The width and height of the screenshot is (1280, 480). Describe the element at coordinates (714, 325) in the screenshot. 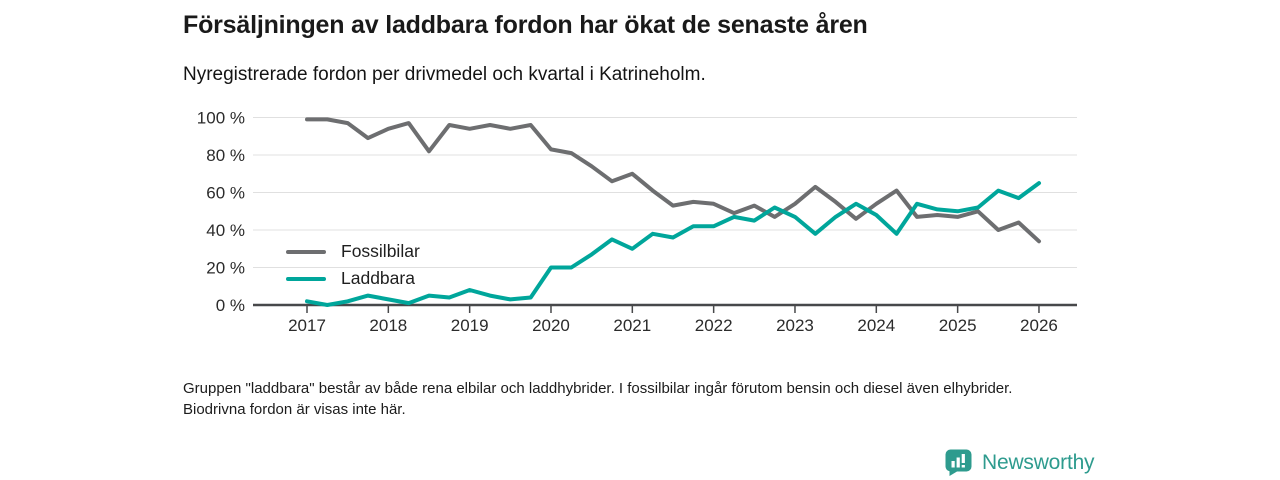

I see `x-axis-label: 2022` at that location.